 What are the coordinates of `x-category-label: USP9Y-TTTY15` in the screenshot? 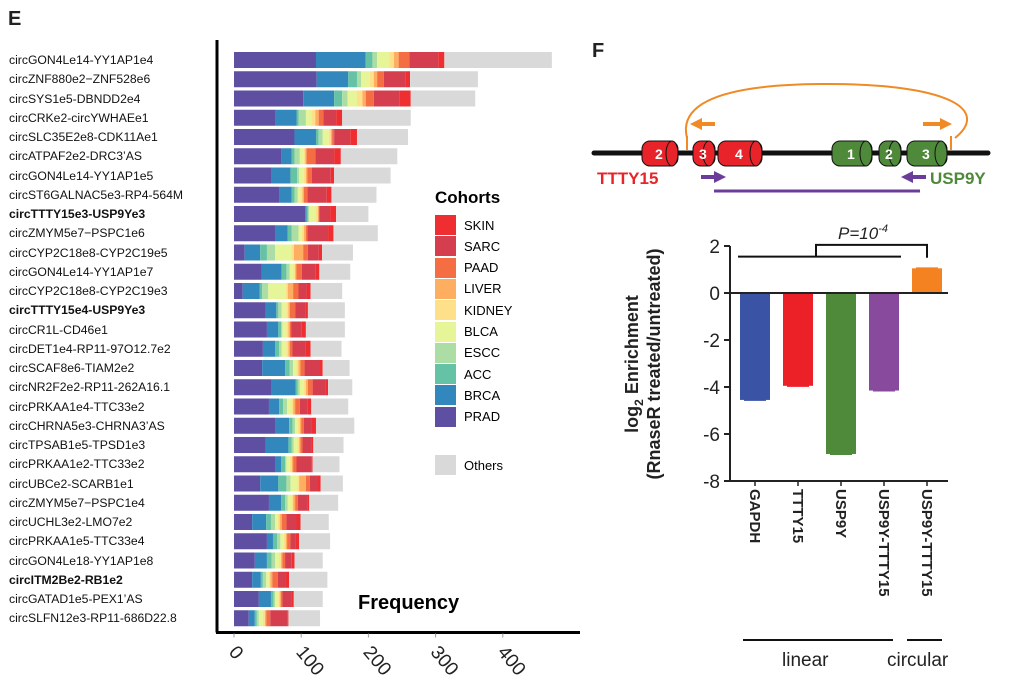 It's located at (926, 543).